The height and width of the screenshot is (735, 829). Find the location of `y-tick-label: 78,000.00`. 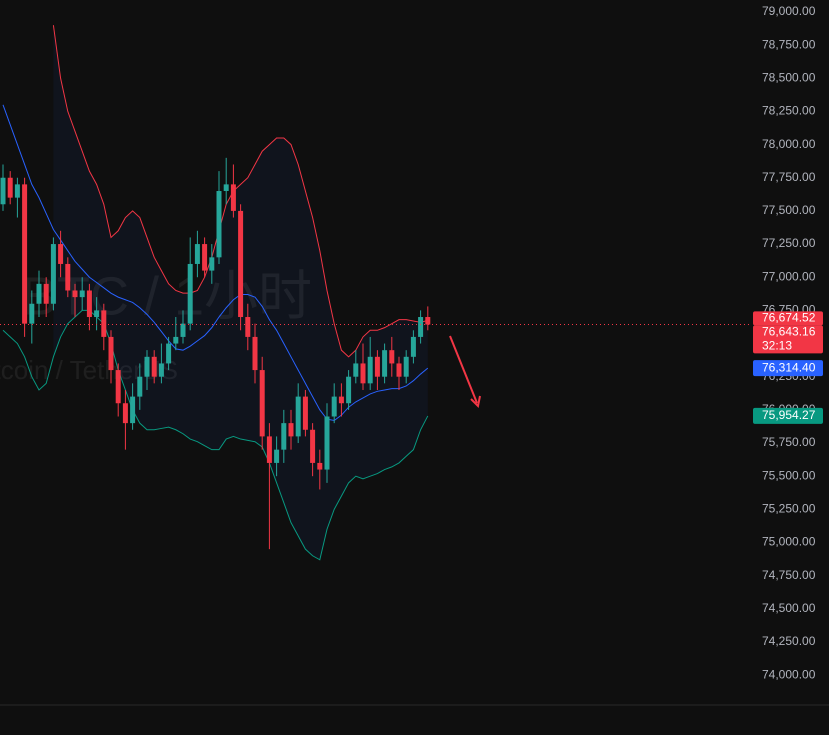

y-tick-label: 78,000.00 is located at coordinates (789, 144).